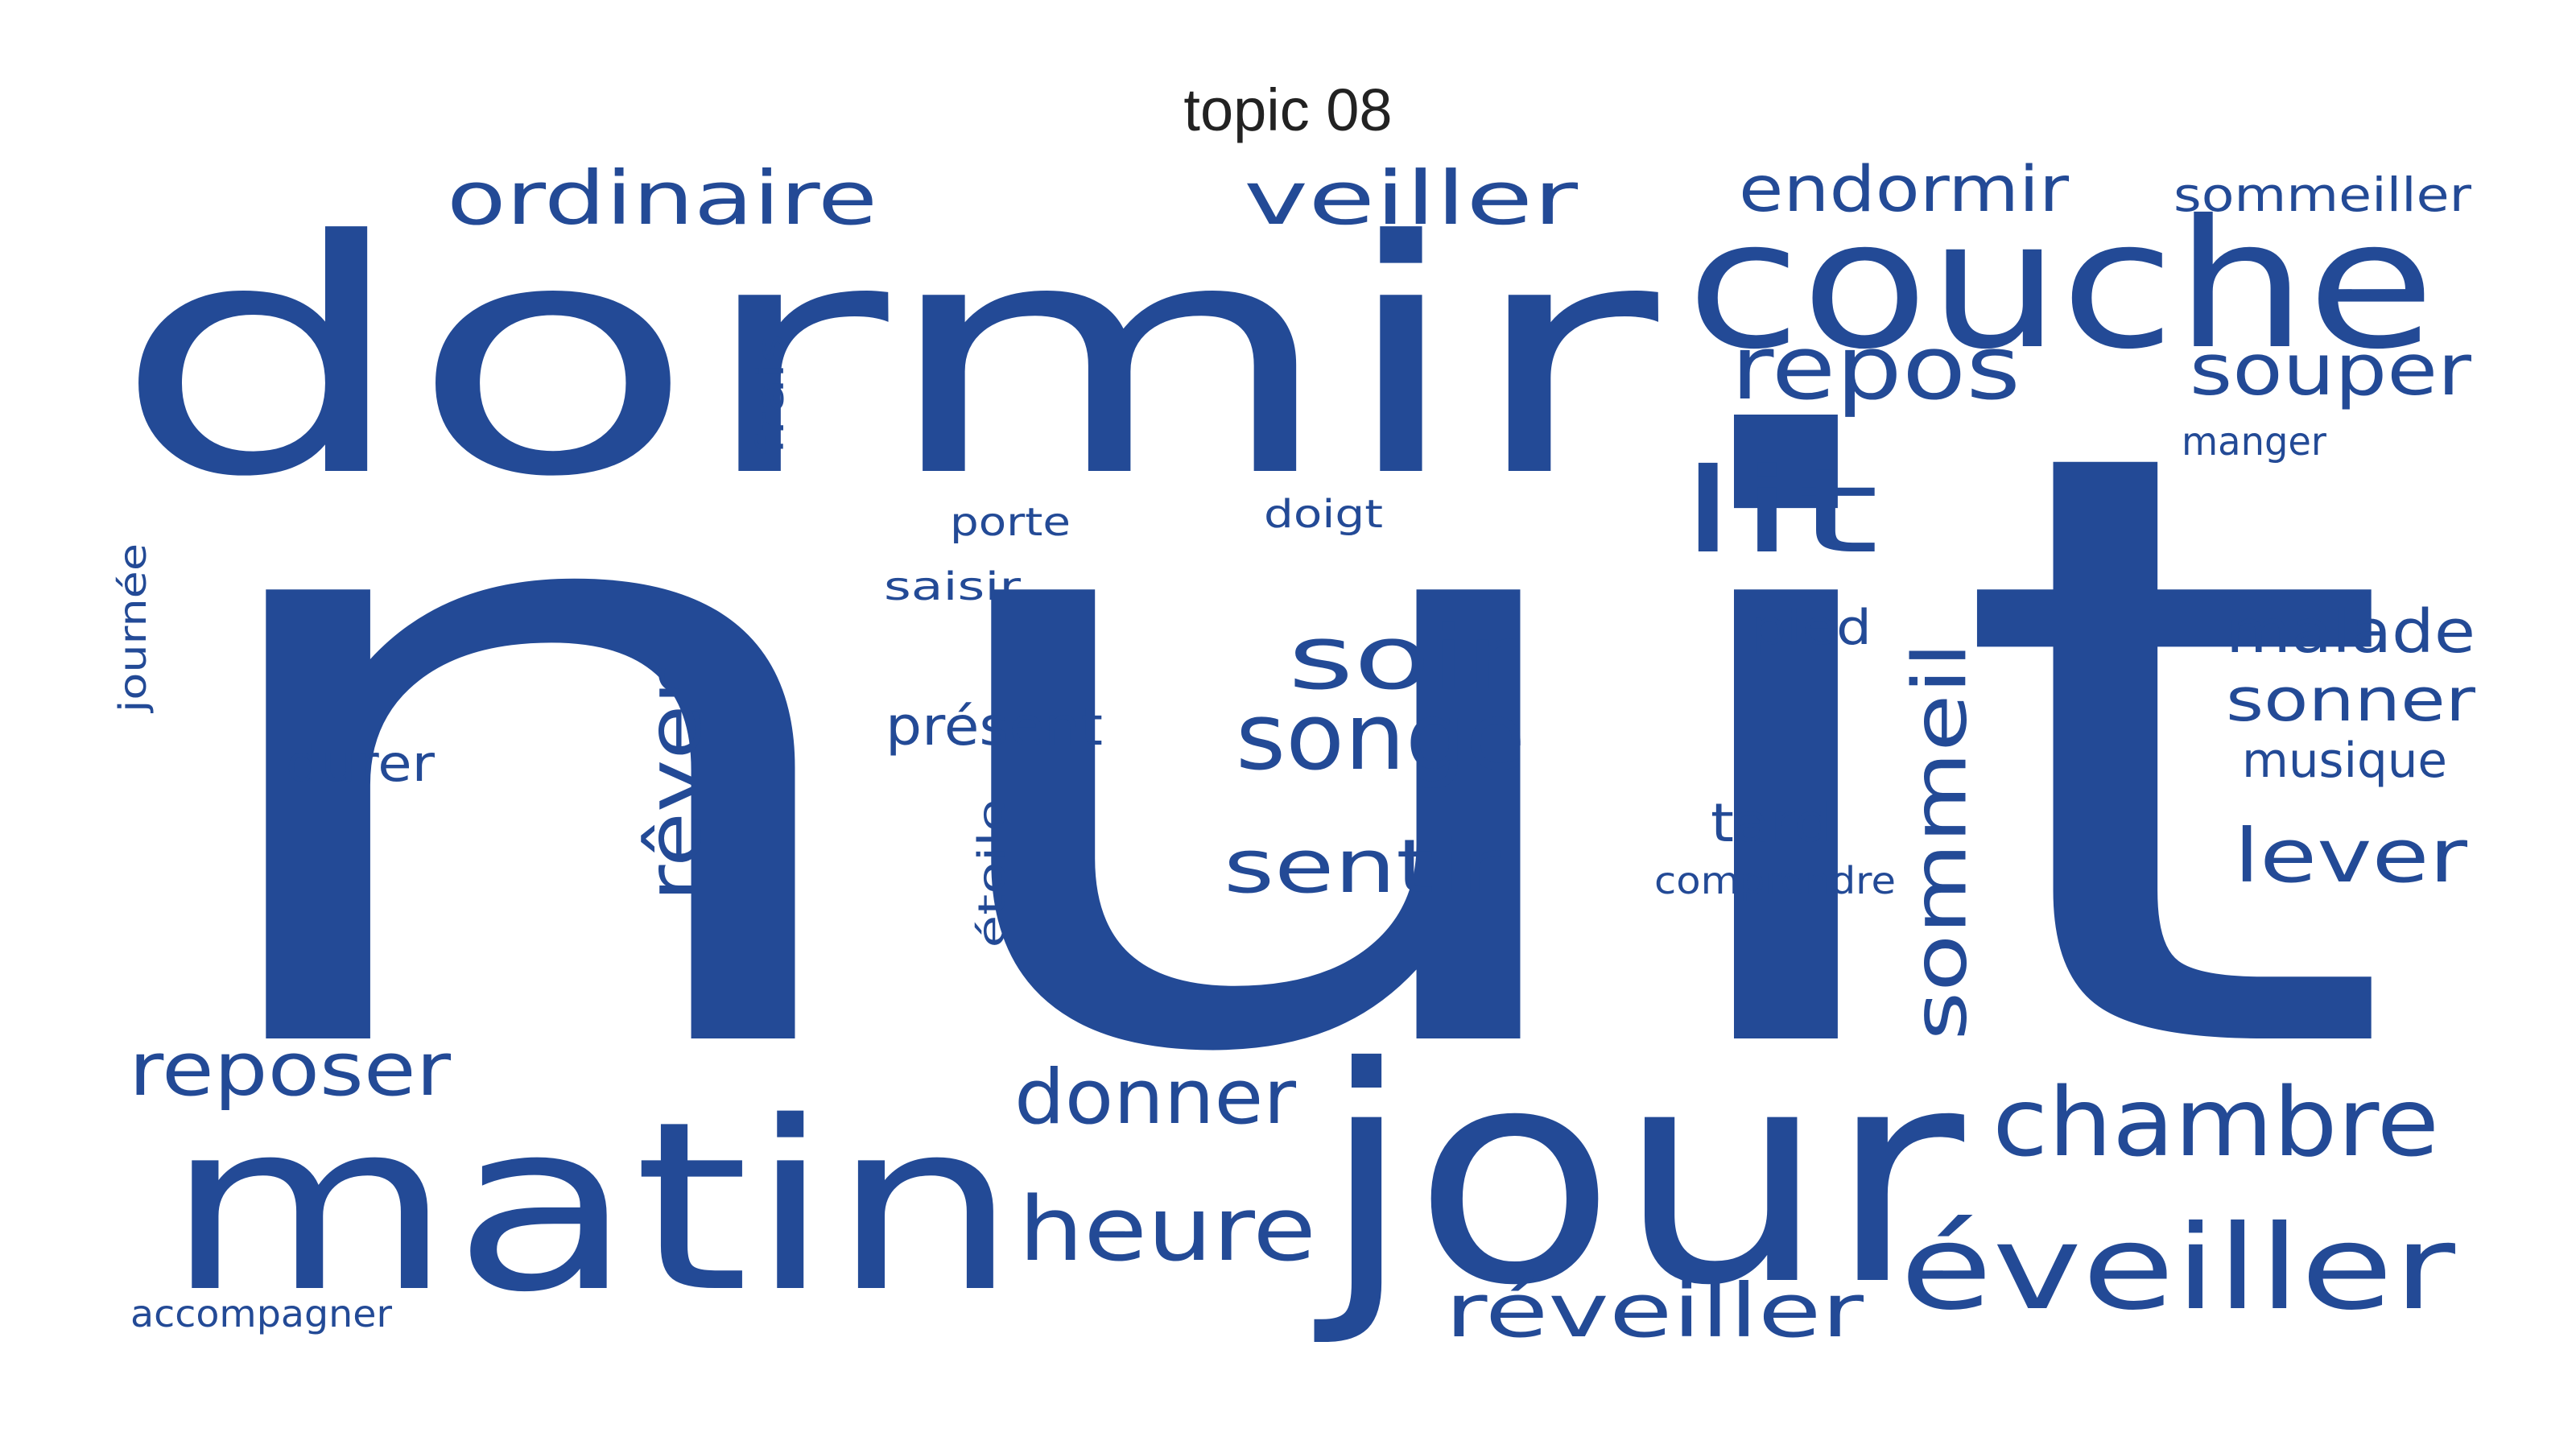  Describe the element at coordinates (770, 394) in the screenshot. I see `cloud-word: frais` at that location.